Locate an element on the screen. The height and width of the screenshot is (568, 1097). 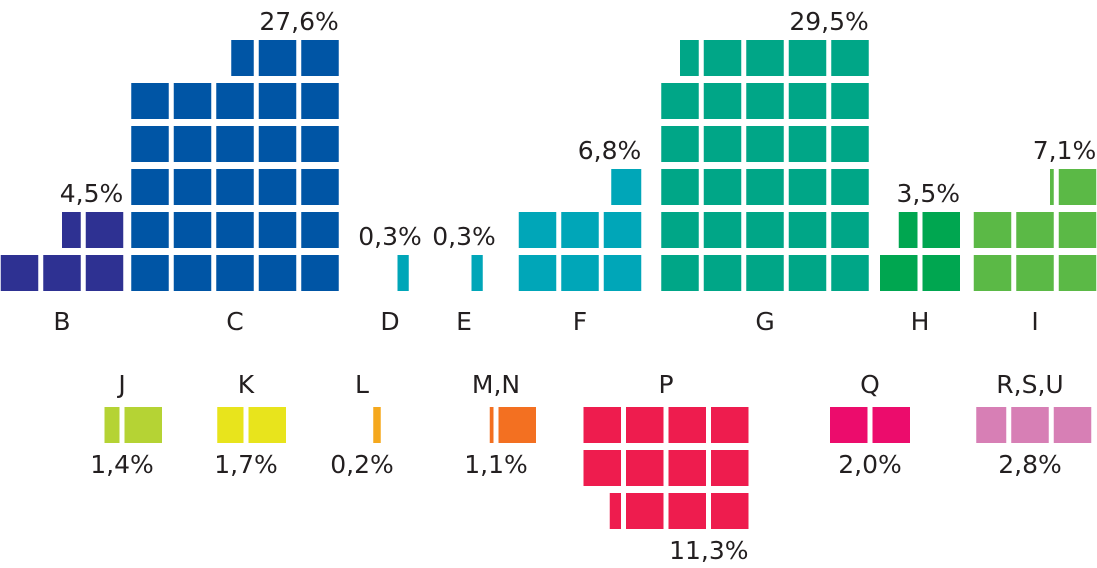
category-label: B is located at coordinates (61, 321).